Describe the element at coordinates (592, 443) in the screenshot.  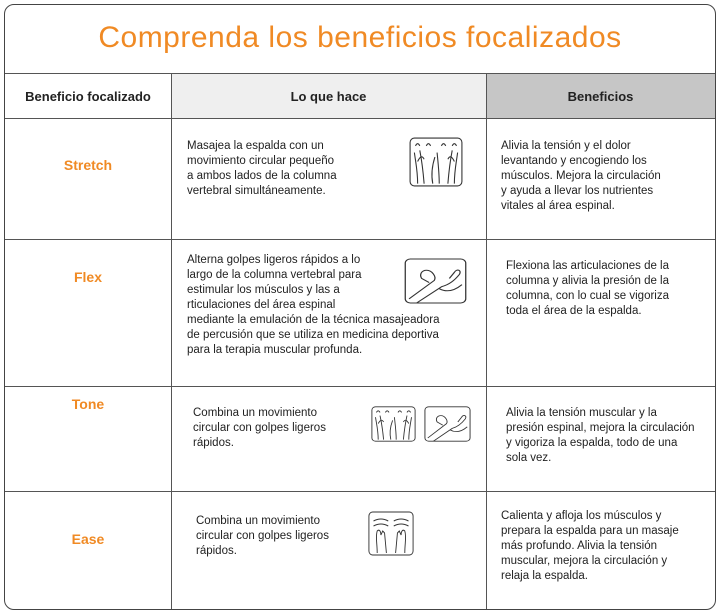
I see `text-line: y vigoriza la espalda, todo de una` at that location.